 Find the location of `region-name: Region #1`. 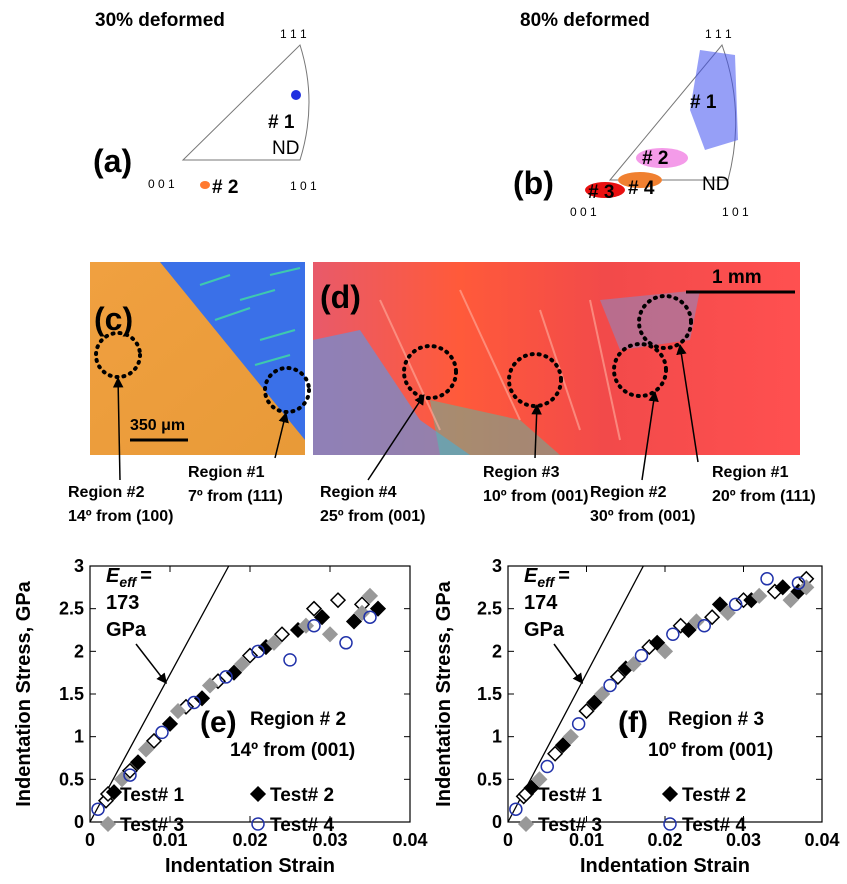

region-name: Region #1 is located at coordinates (226, 472).